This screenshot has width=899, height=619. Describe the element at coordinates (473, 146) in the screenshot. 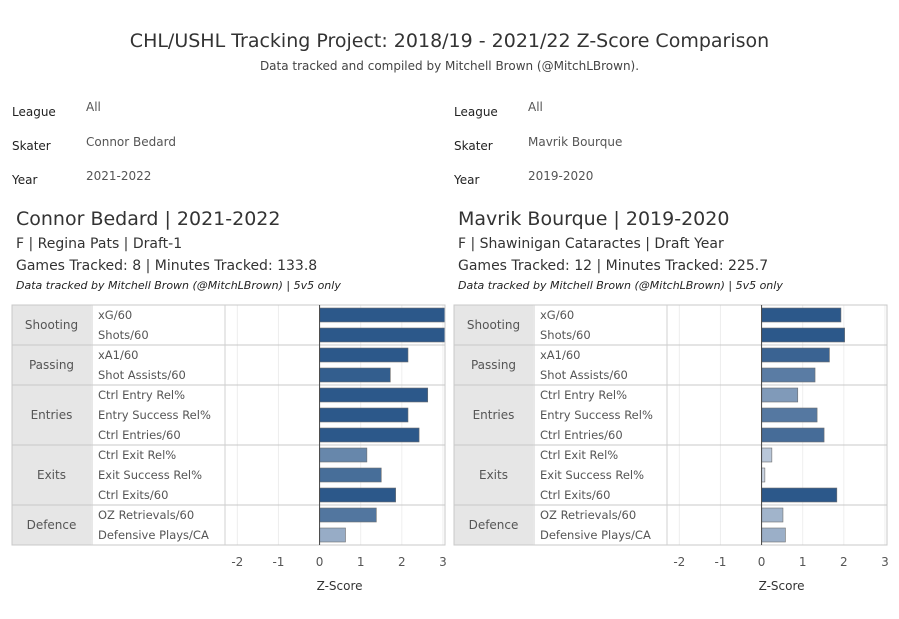

I see `skater-filter-label-right: Skater` at that location.